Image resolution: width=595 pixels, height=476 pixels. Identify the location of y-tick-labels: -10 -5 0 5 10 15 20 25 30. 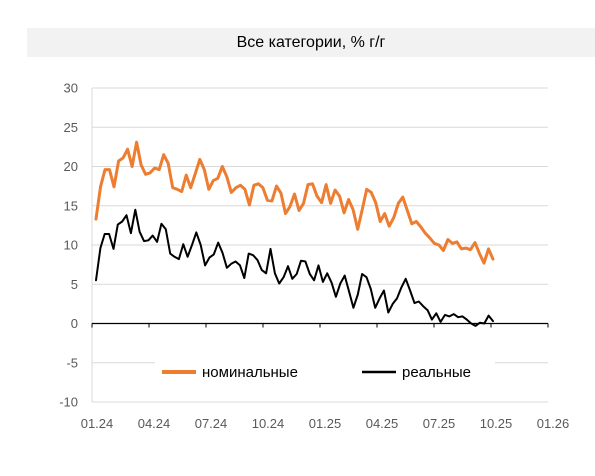
(68, 245).